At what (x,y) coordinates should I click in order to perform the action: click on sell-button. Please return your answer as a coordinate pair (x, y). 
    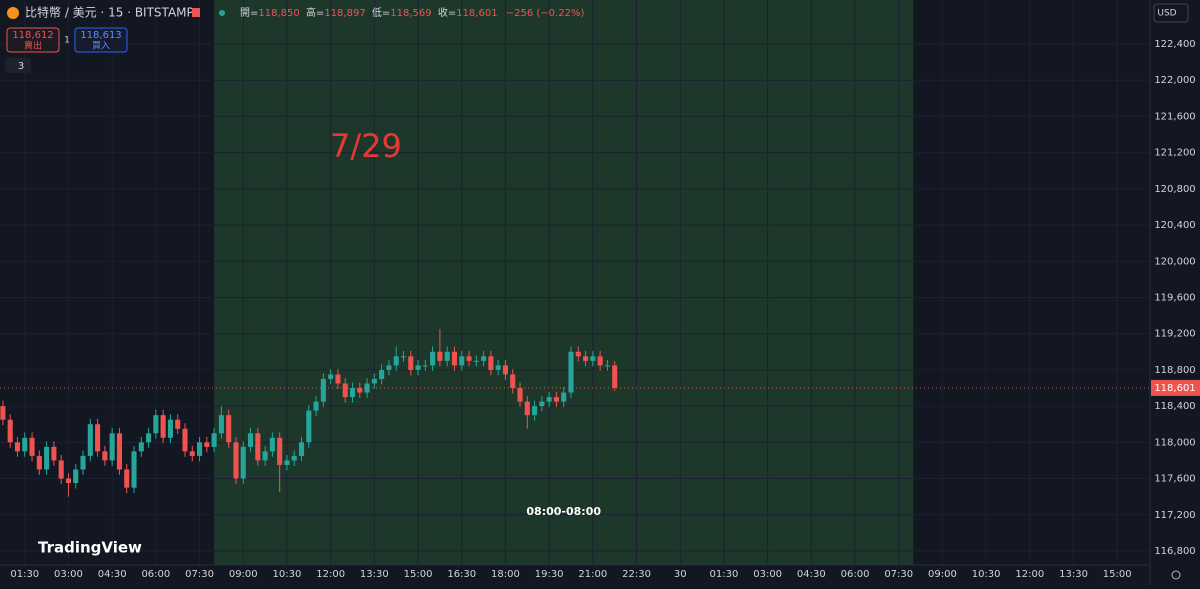
    Looking at the image, I should click on (33, 40).